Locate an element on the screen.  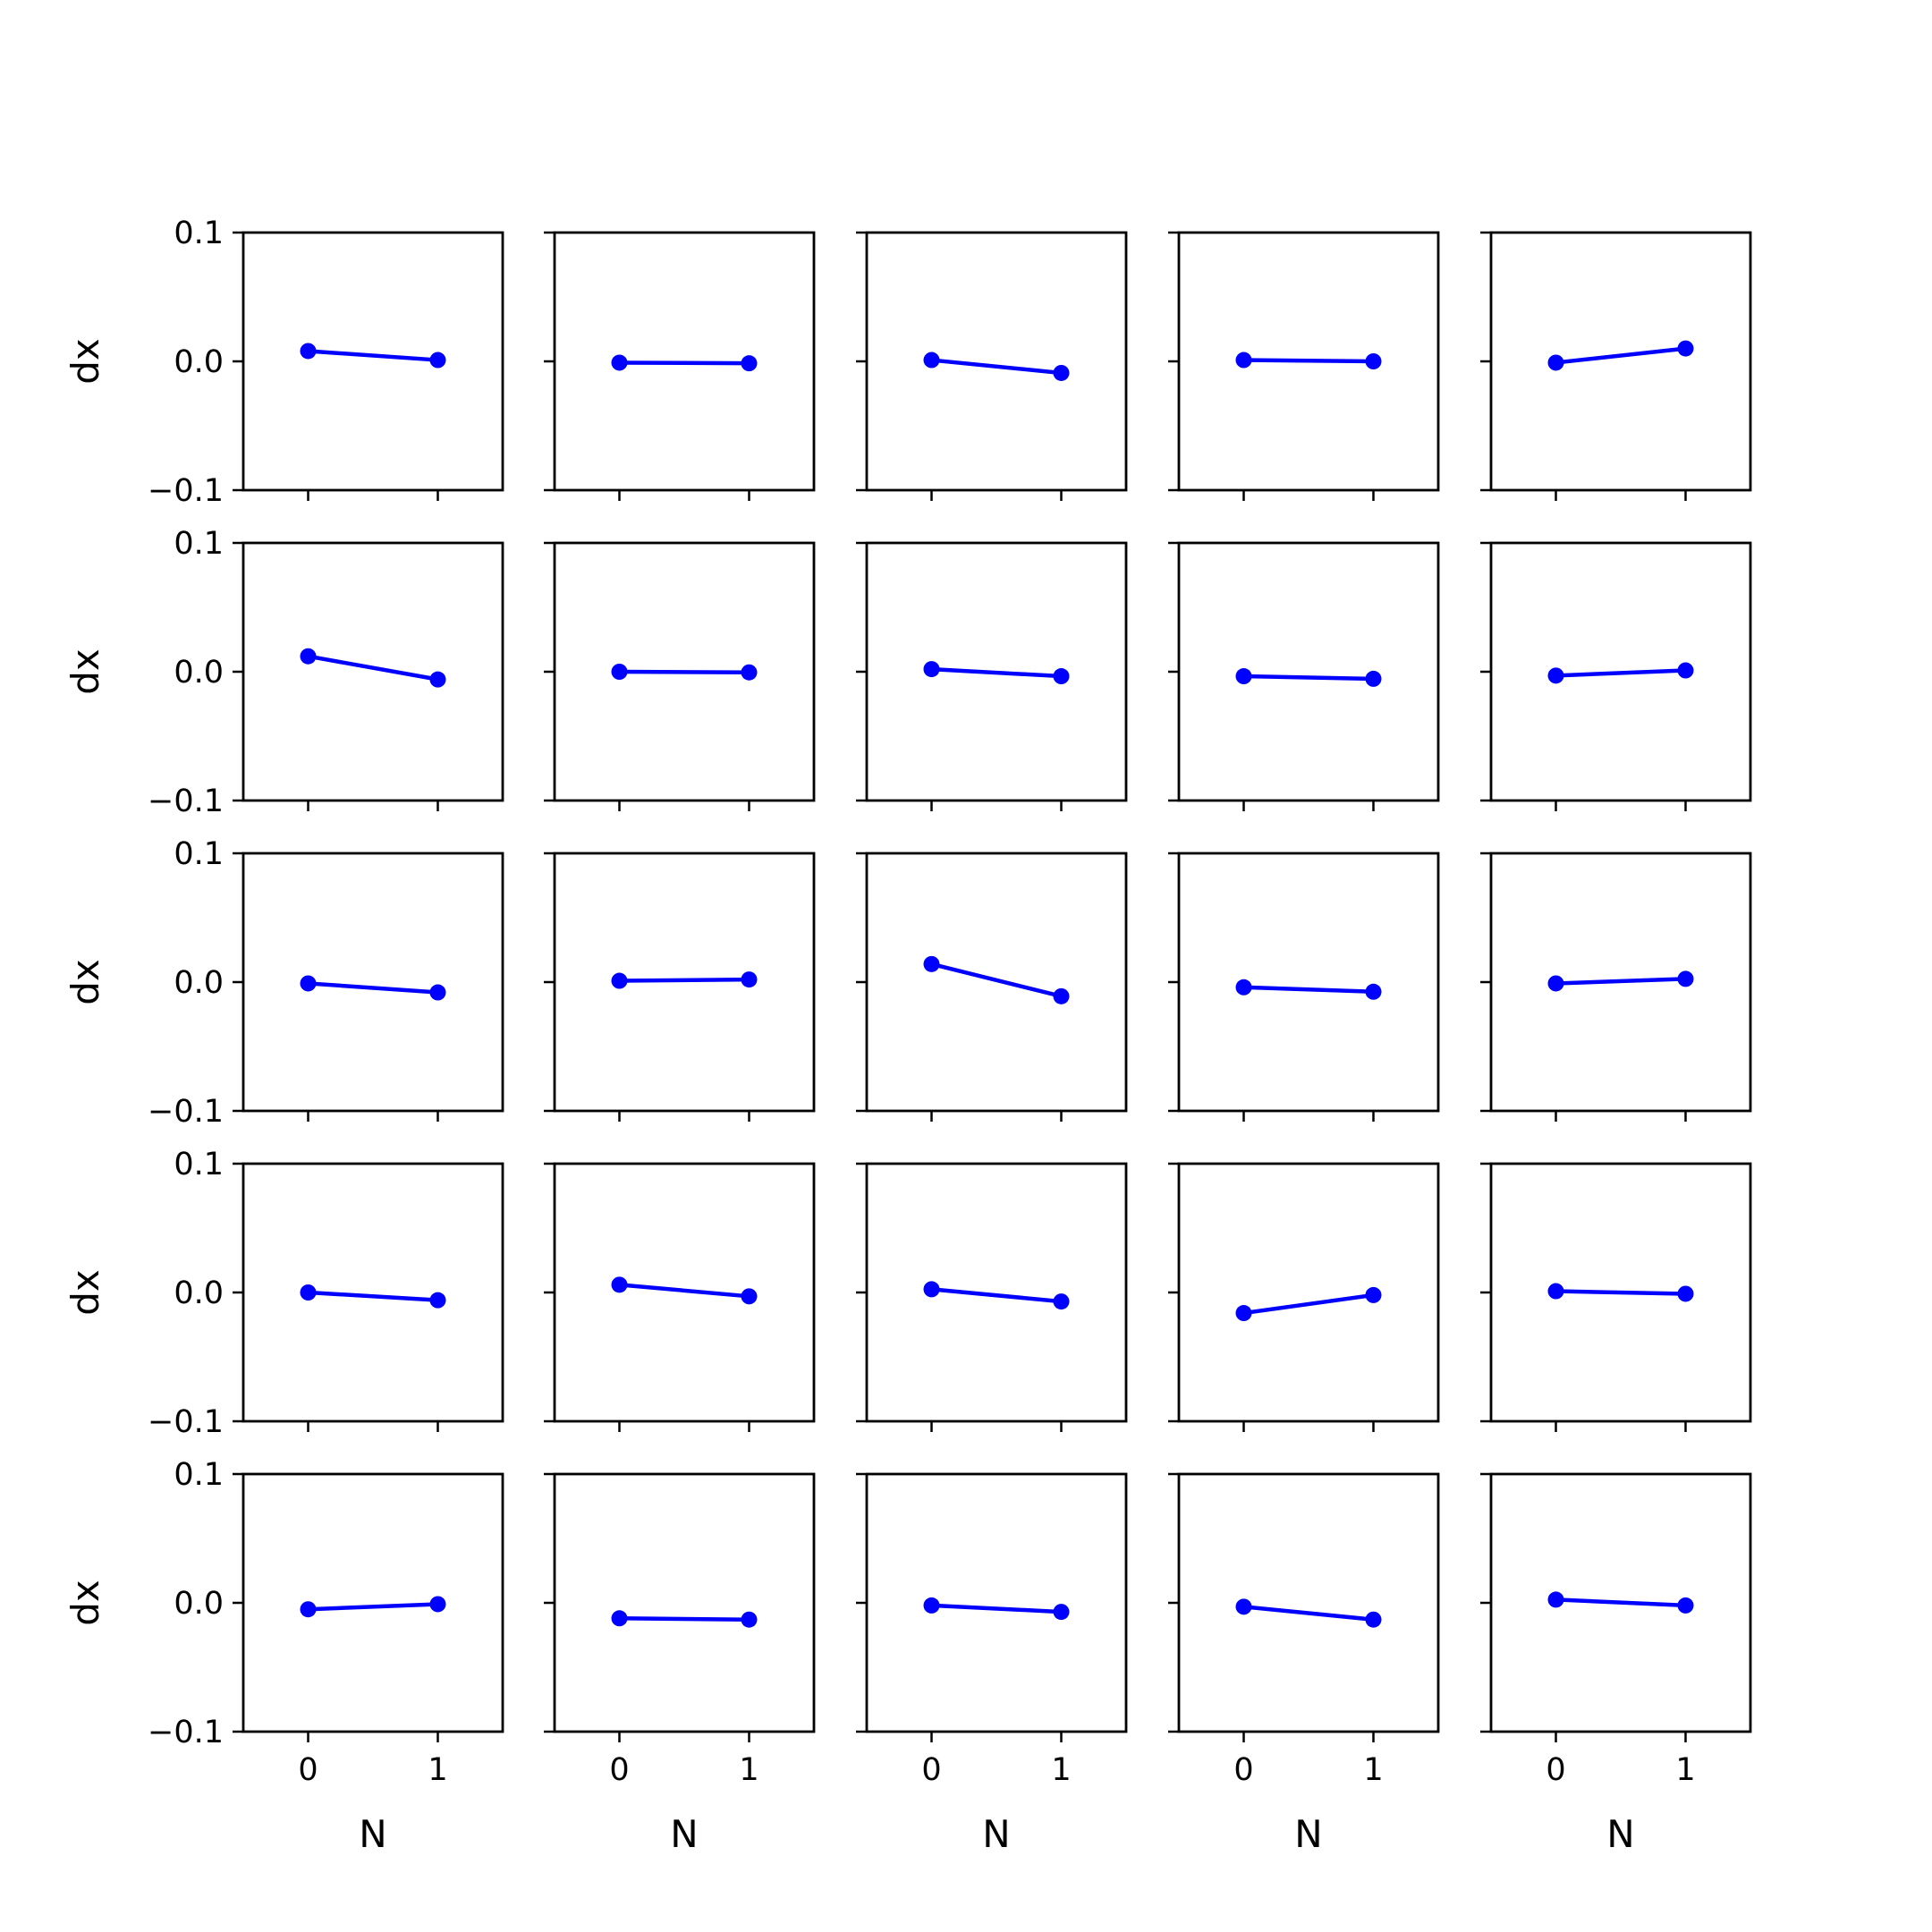
panel-r1-c5 is located at coordinates (1616, 366).